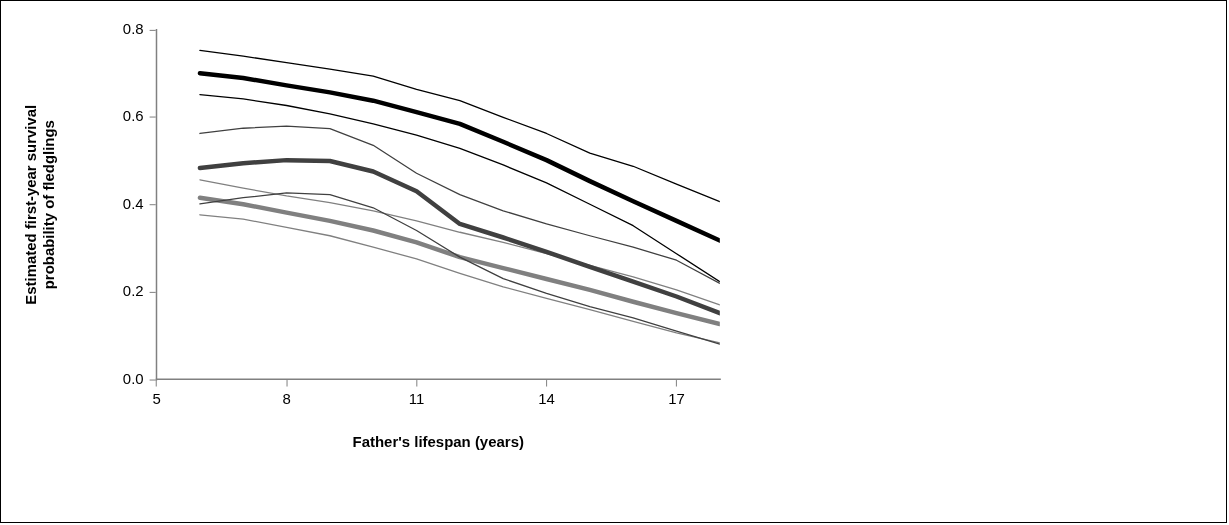 The width and height of the screenshot is (1229, 525). What do you see at coordinates (133, 291) in the screenshot?
I see `y-tick-label: 0.2` at bounding box center [133, 291].